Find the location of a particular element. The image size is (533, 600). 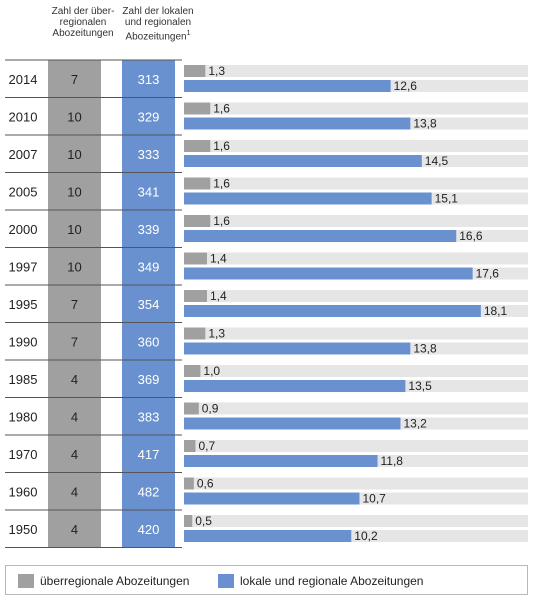

year-label: 2010 is located at coordinates (23, 116).